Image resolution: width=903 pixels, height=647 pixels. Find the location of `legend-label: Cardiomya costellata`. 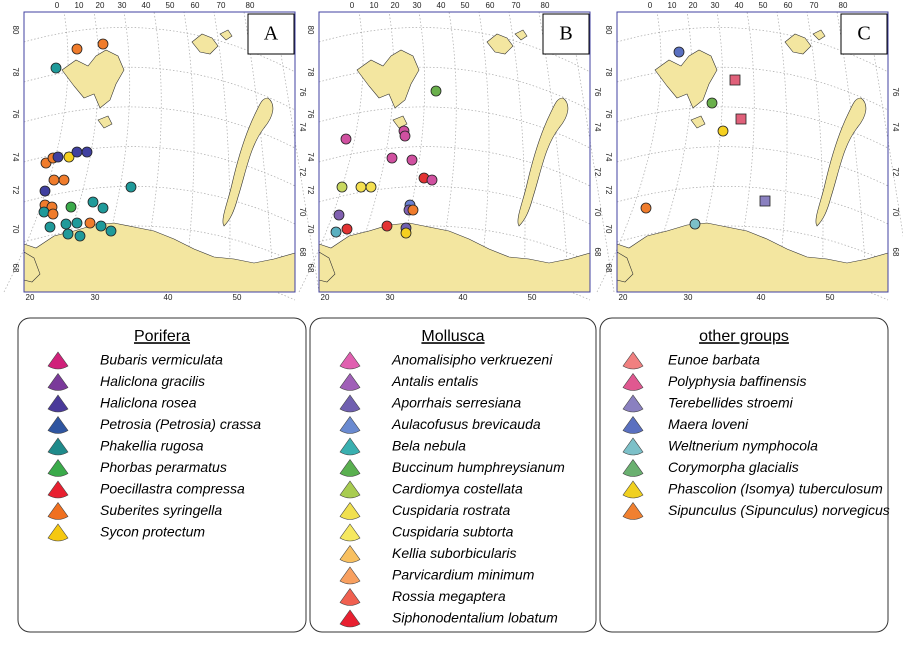

legend-label: Cardiomya costellata is located at coordinates (457, 489).